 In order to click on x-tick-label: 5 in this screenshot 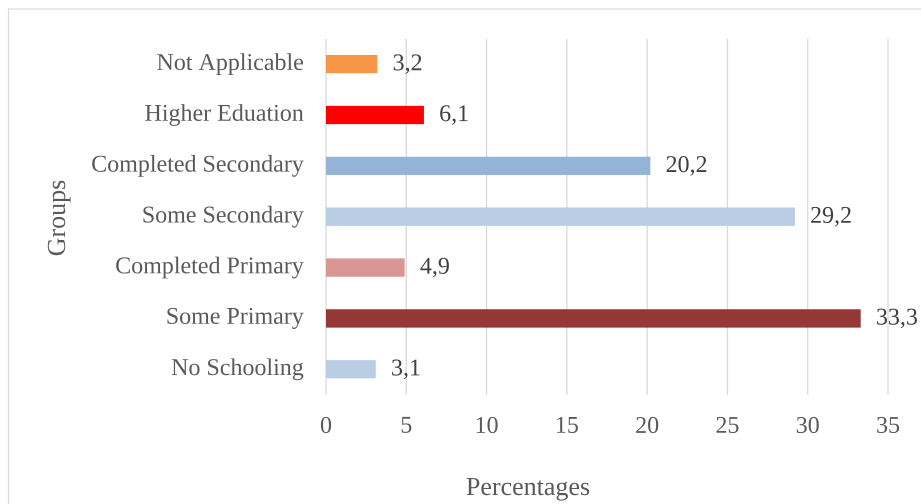, I will do `click(407, 424)`.